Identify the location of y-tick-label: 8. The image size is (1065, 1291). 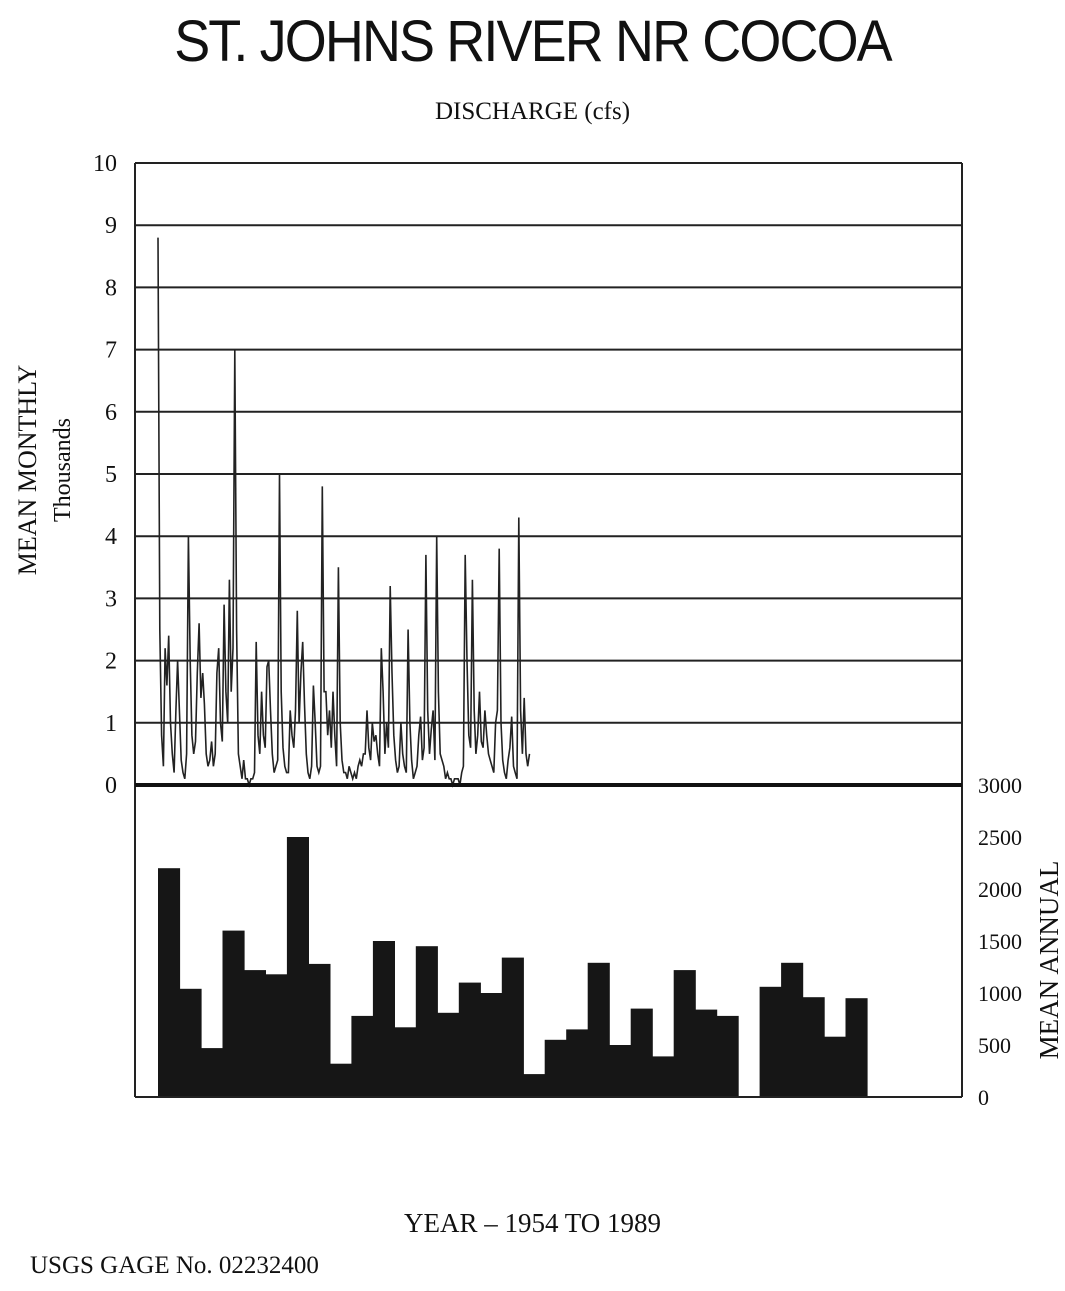
(111, 288).